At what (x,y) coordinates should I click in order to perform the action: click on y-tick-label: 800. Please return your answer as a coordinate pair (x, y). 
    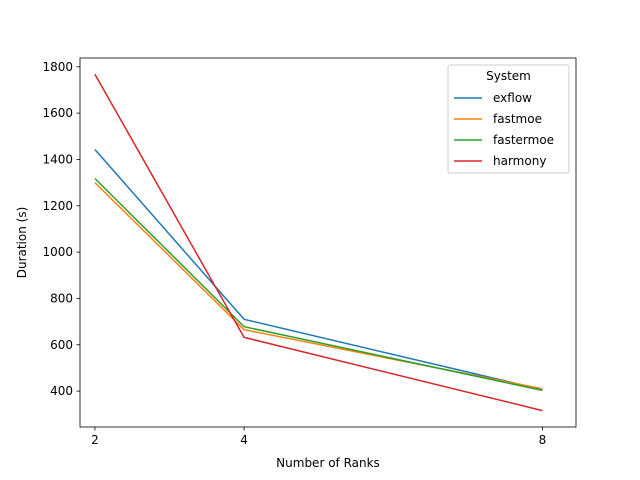
    Looking at the image, I should click on (61, 298).